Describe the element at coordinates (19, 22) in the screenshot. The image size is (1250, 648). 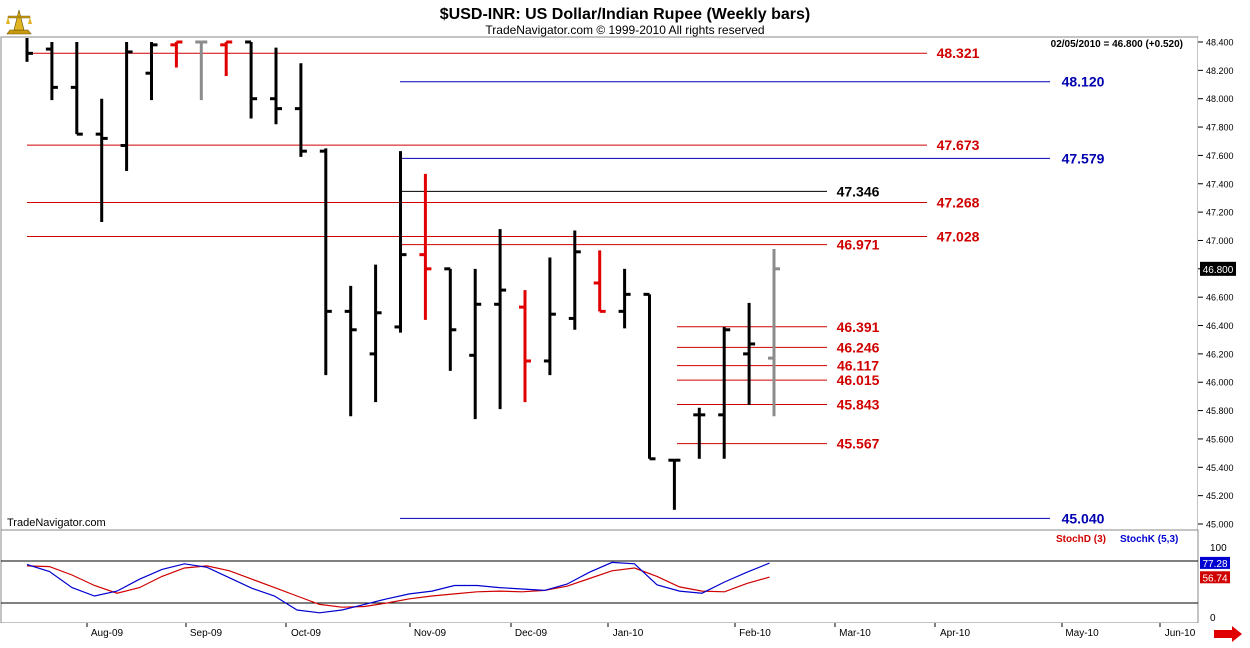
I see `logo-icon` at that location.